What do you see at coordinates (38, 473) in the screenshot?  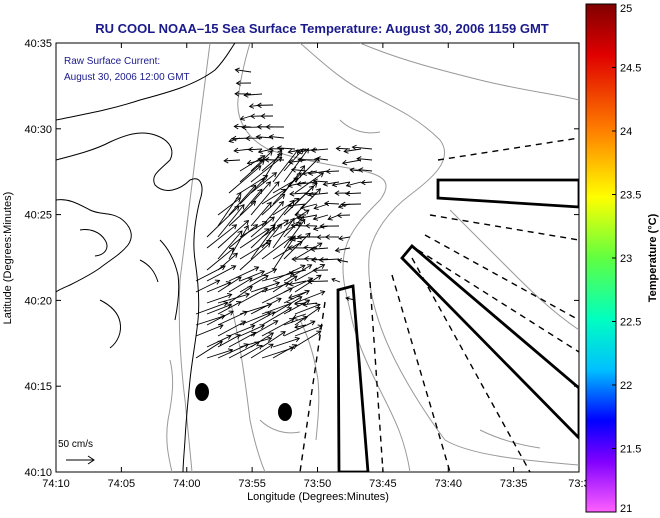 I see `y-tick-label: 40:10` at bounding box center [38, 473].